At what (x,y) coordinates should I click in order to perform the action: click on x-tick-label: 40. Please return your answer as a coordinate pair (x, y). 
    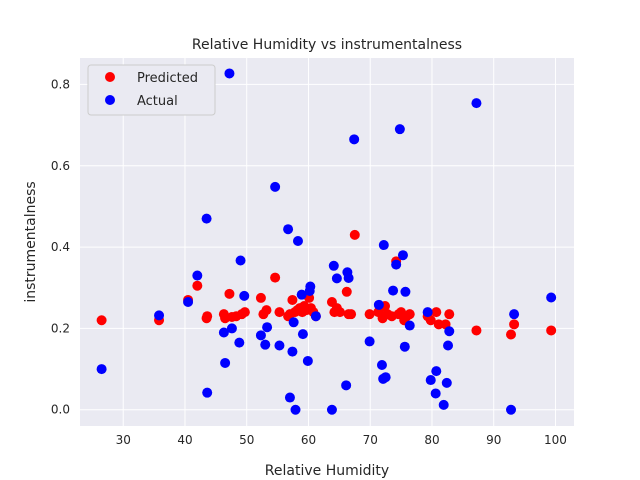
    Looking at the image, I should click on (184, 440).